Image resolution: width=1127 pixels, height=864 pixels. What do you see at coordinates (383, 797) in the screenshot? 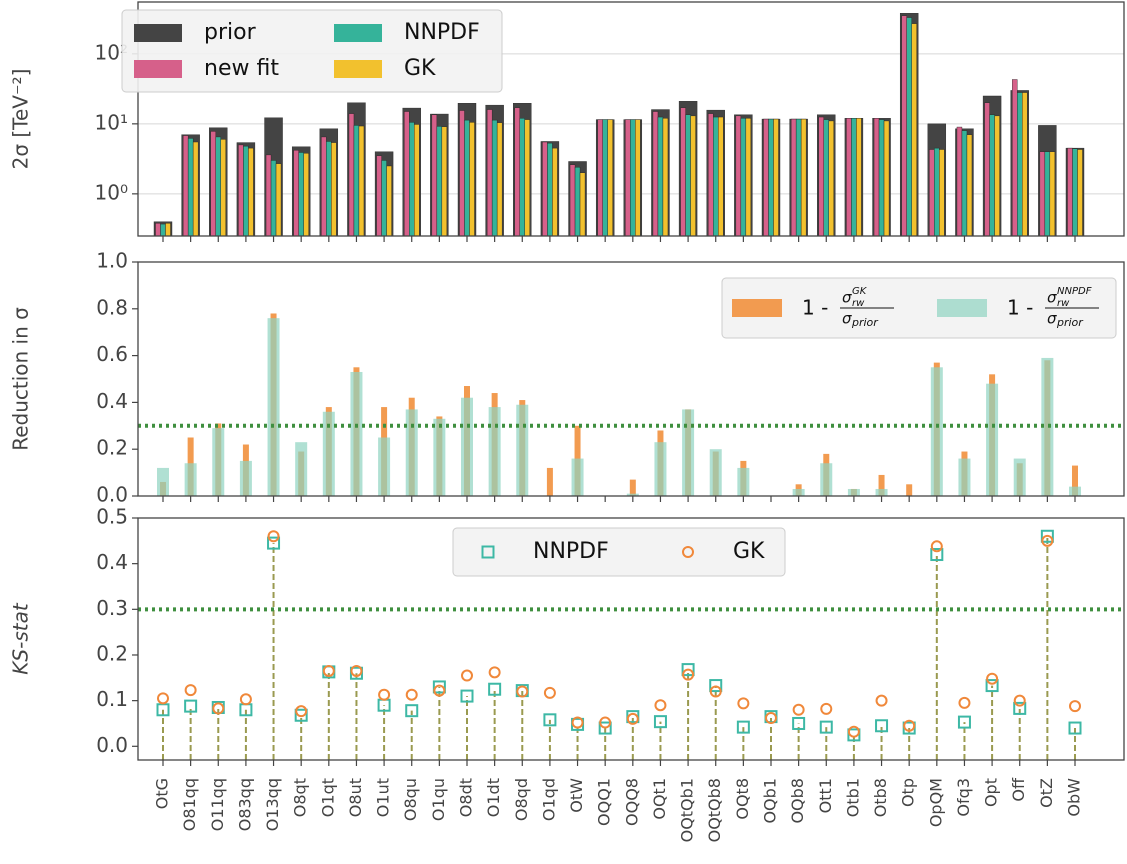
I see `x-tick-label: O1ut` at bounding box center [383, 797].